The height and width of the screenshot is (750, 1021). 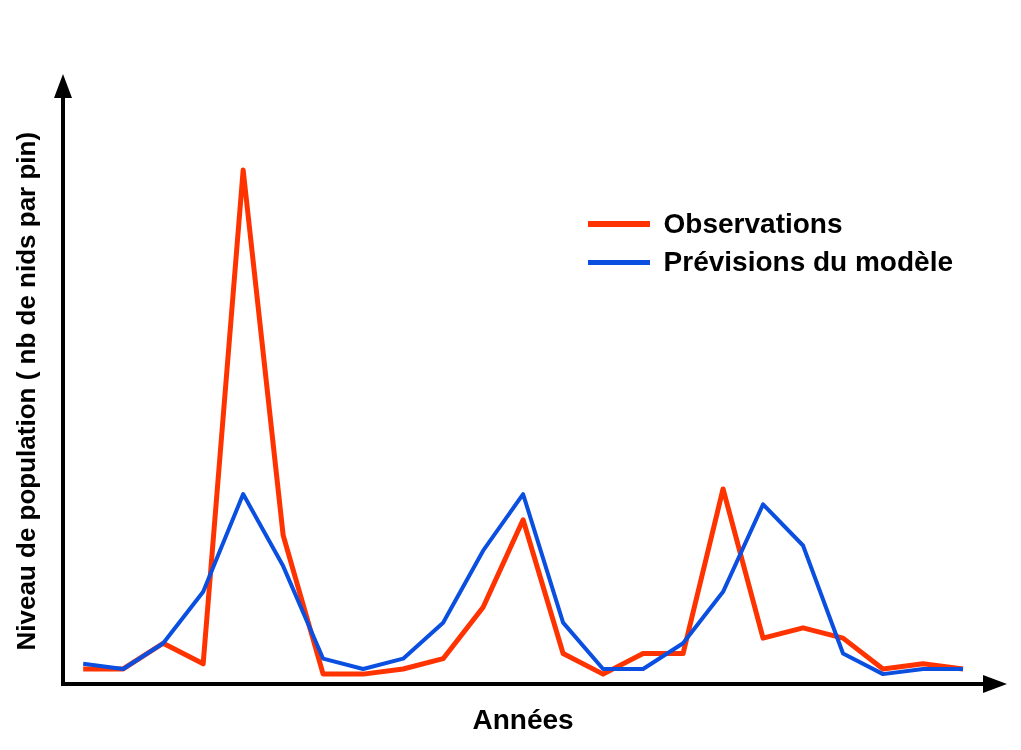 What do you see at coordinates (753, 224) in the screenshot?
I see `legend-label: Observations` at bounding box center [753, 224].